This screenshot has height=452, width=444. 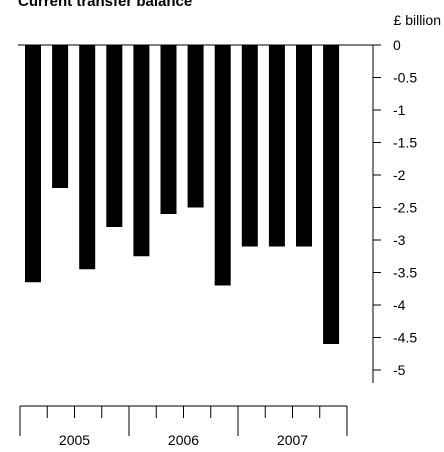 What do you see at coordinates (183, 426) in the screenshot?
I see `x-axis: 2005 2006 2007` at bounding box center [183, 426].